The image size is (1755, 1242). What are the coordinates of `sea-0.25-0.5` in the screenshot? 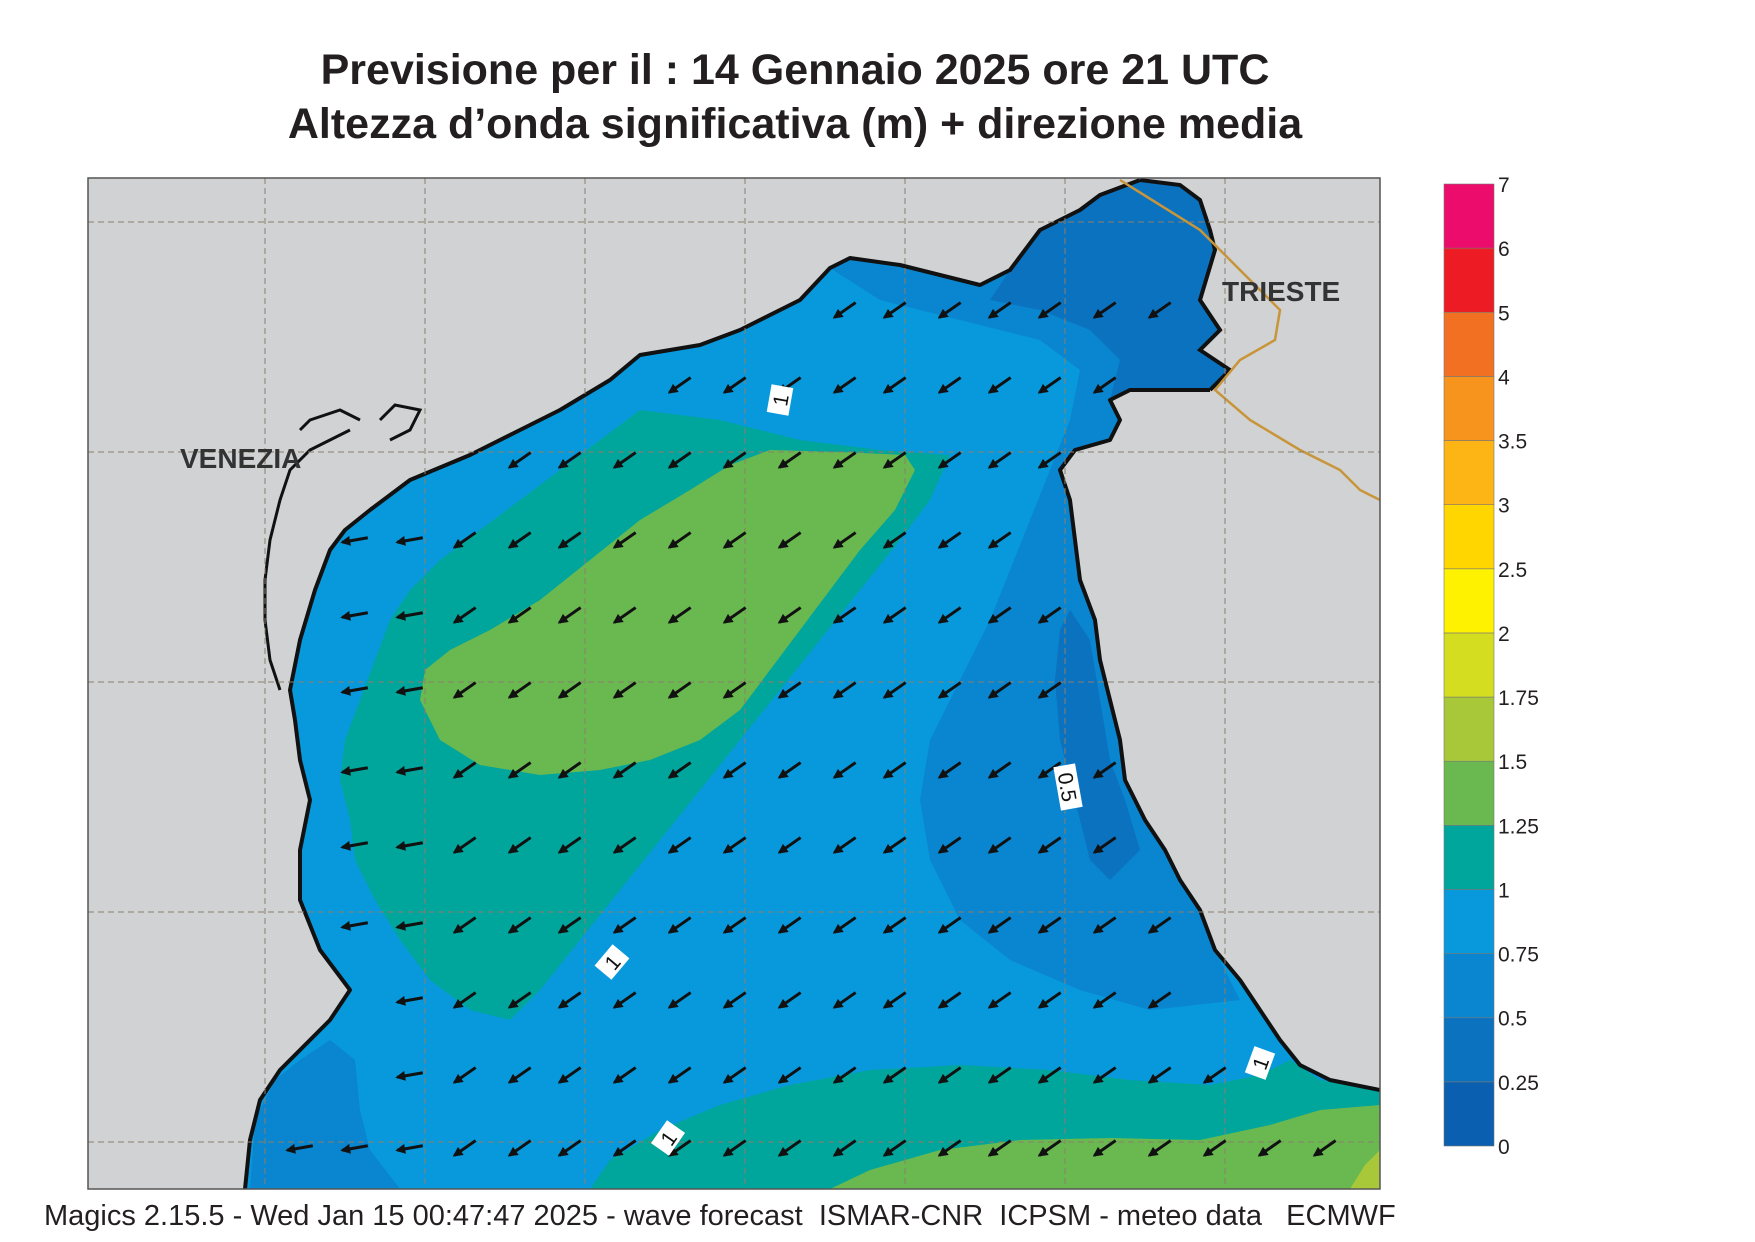 It's located at (1110, 530).